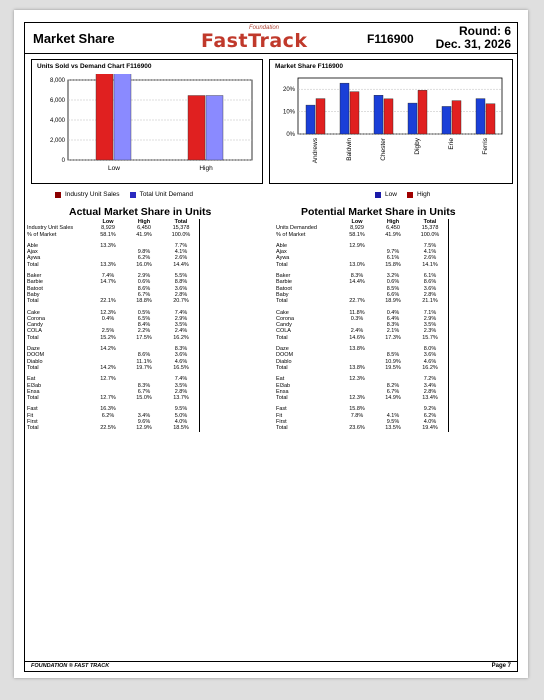  I want to click on cell-total: 4.0%, so click(430, 422).